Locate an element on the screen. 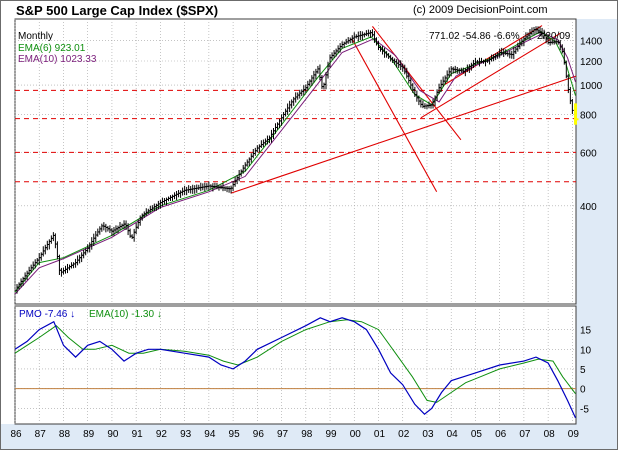 This screenshot has height=450, width=618. ema6-legend-value: 923.01 is located at coordinates (69, 48).